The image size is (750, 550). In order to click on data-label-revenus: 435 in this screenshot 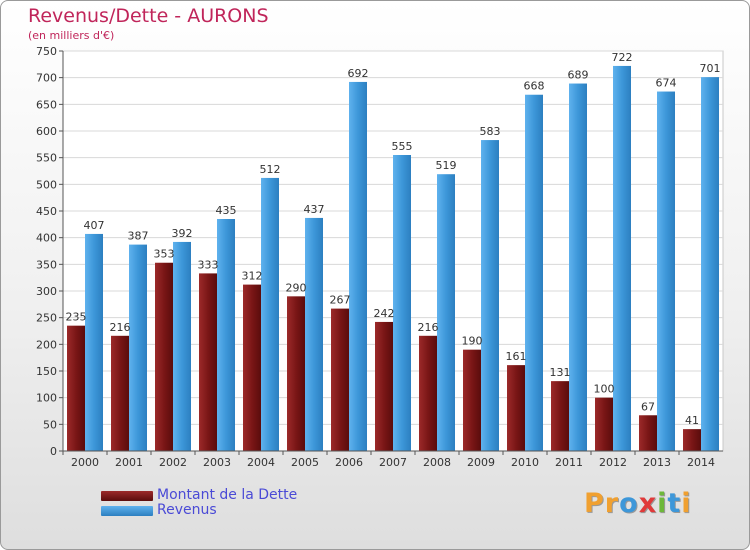, I will do `click(226, 210)`.